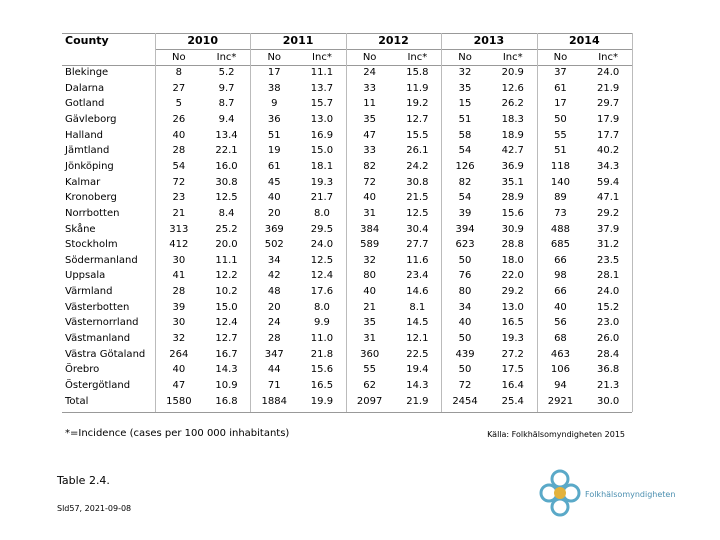 This screenshot has width=720, height=540. I want to click on cell: 15.0, so click(322, 151).